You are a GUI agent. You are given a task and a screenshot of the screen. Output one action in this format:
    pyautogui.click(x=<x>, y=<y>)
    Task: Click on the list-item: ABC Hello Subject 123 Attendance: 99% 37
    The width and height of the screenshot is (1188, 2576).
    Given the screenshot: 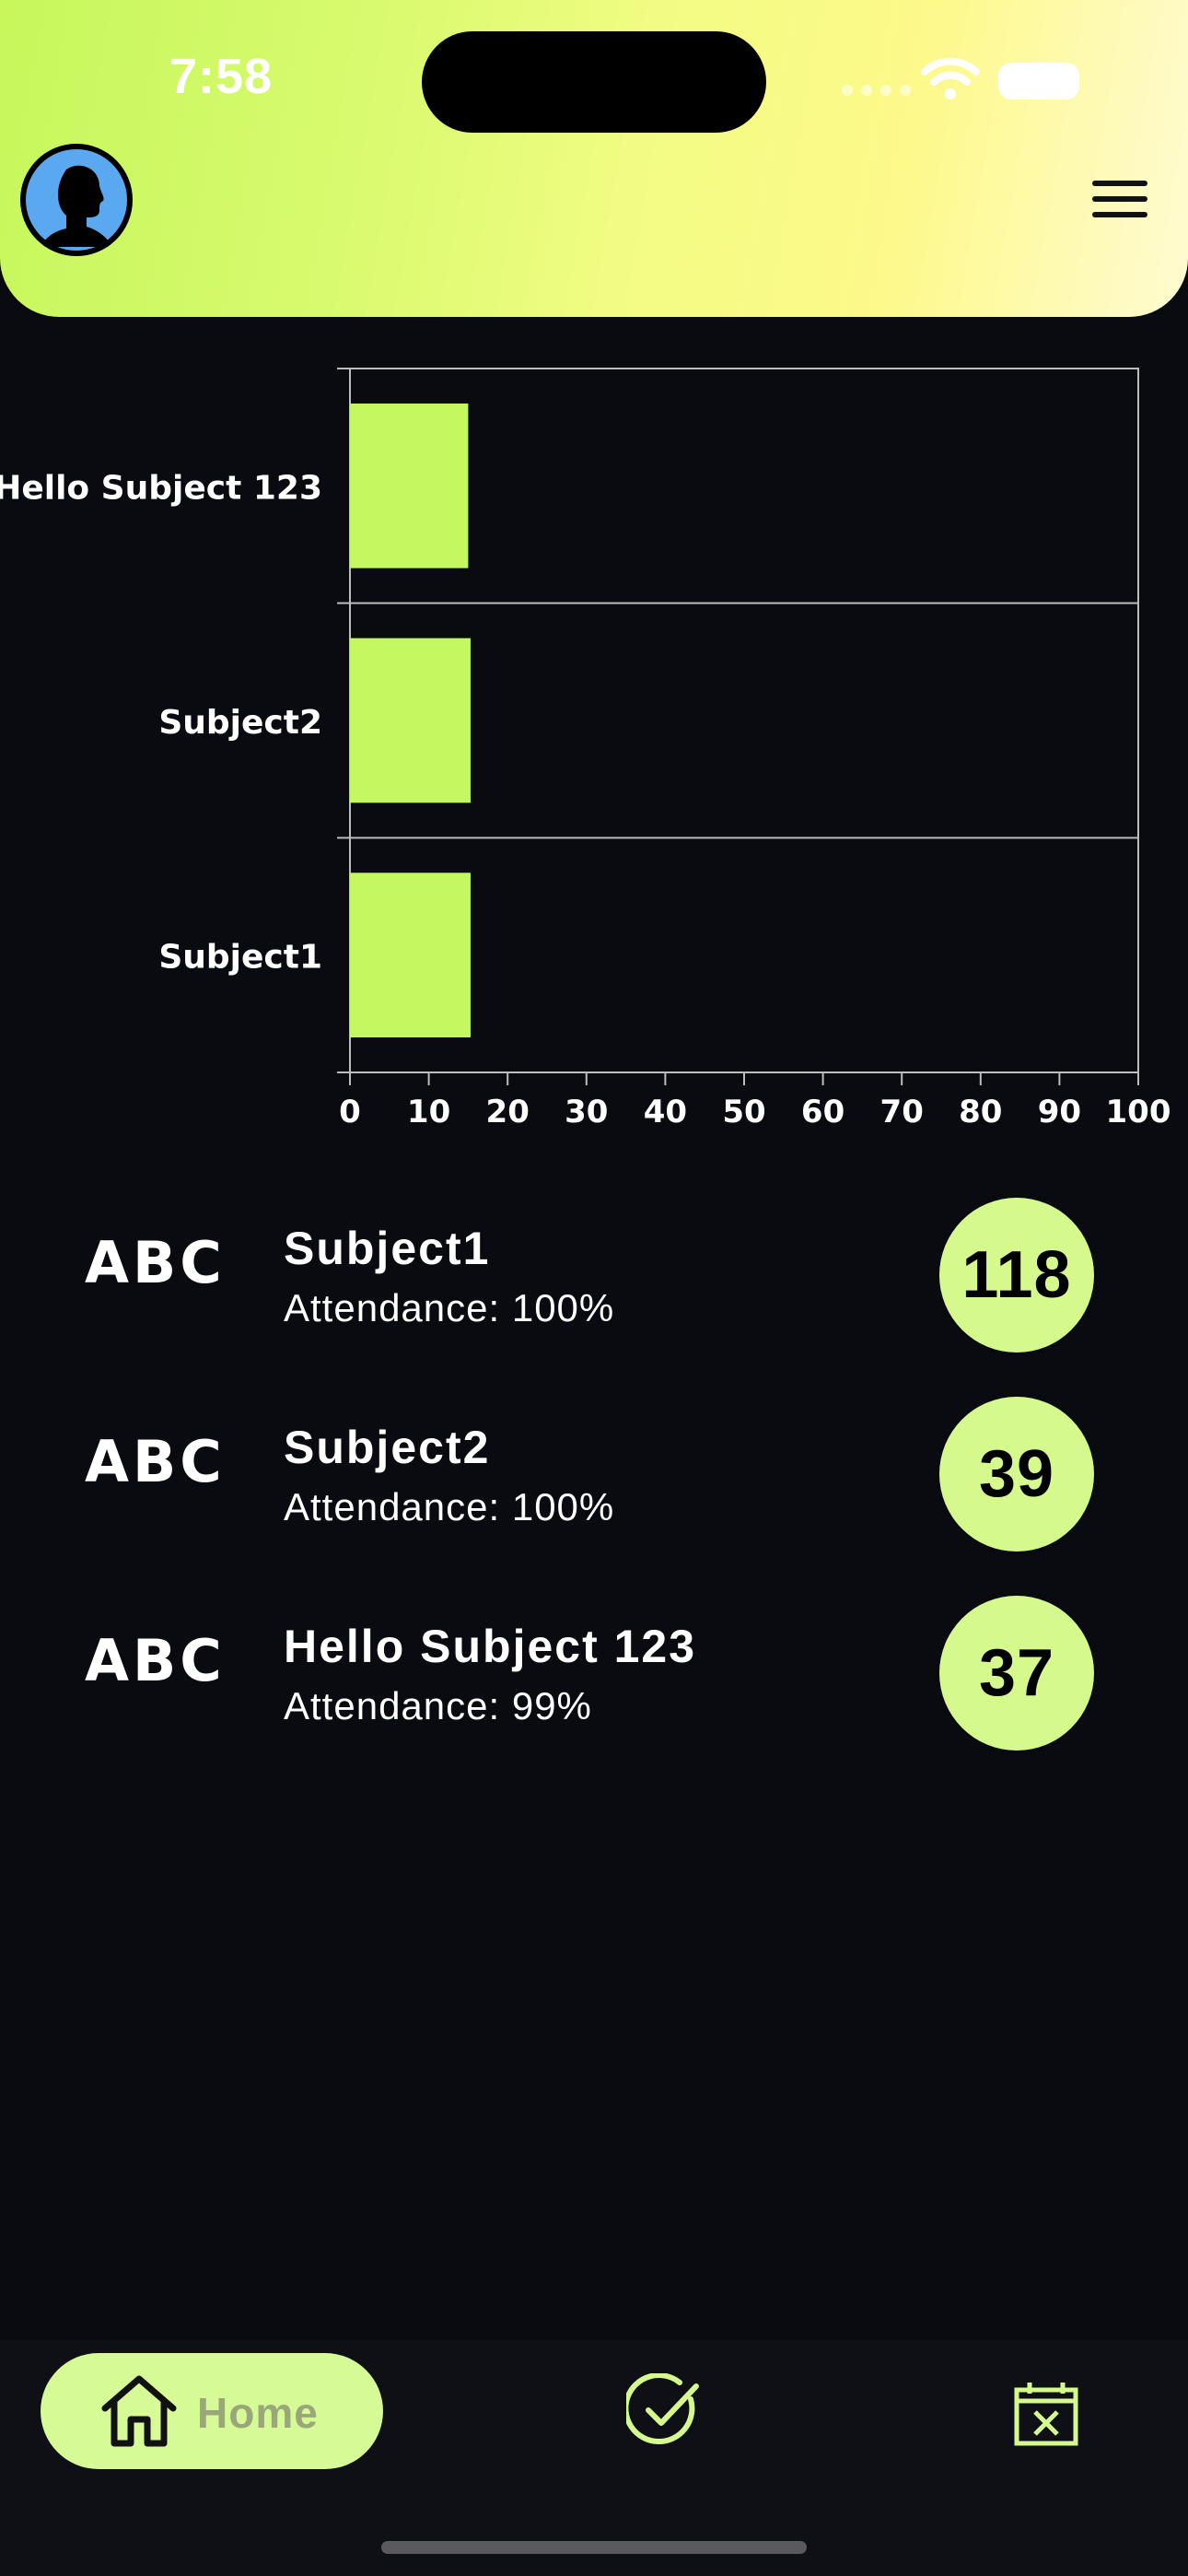 What is the action you would take?
    pyautogui.click(x=594, y=1669)
    